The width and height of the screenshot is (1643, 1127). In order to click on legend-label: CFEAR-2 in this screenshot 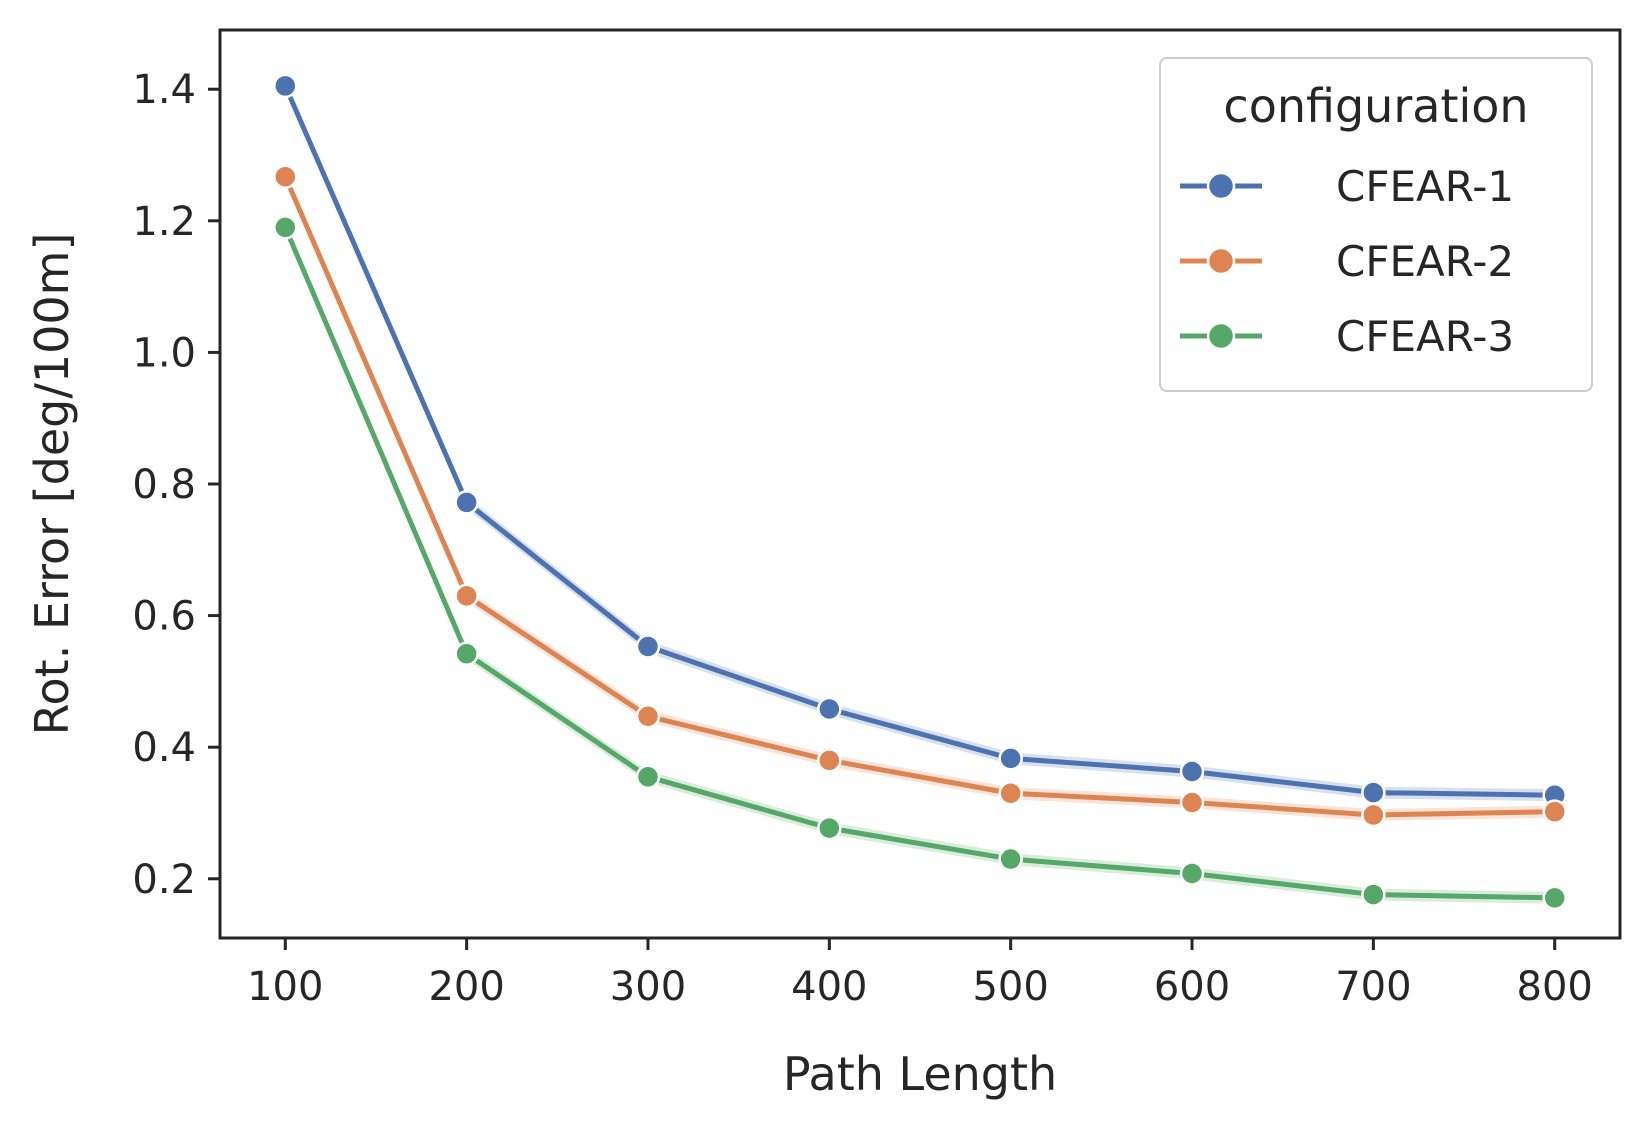, I will do `click(1425, 261)`.